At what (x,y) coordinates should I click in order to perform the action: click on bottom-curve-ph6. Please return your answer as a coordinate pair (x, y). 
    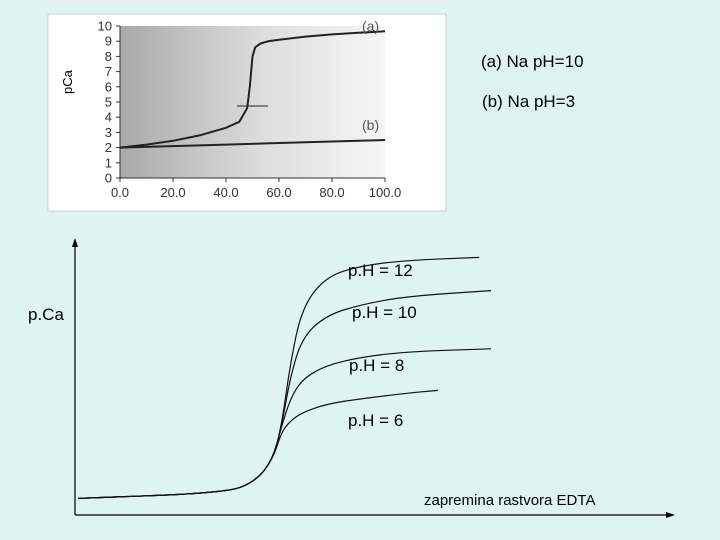
    Looking at the image, I should click on (257, 444).